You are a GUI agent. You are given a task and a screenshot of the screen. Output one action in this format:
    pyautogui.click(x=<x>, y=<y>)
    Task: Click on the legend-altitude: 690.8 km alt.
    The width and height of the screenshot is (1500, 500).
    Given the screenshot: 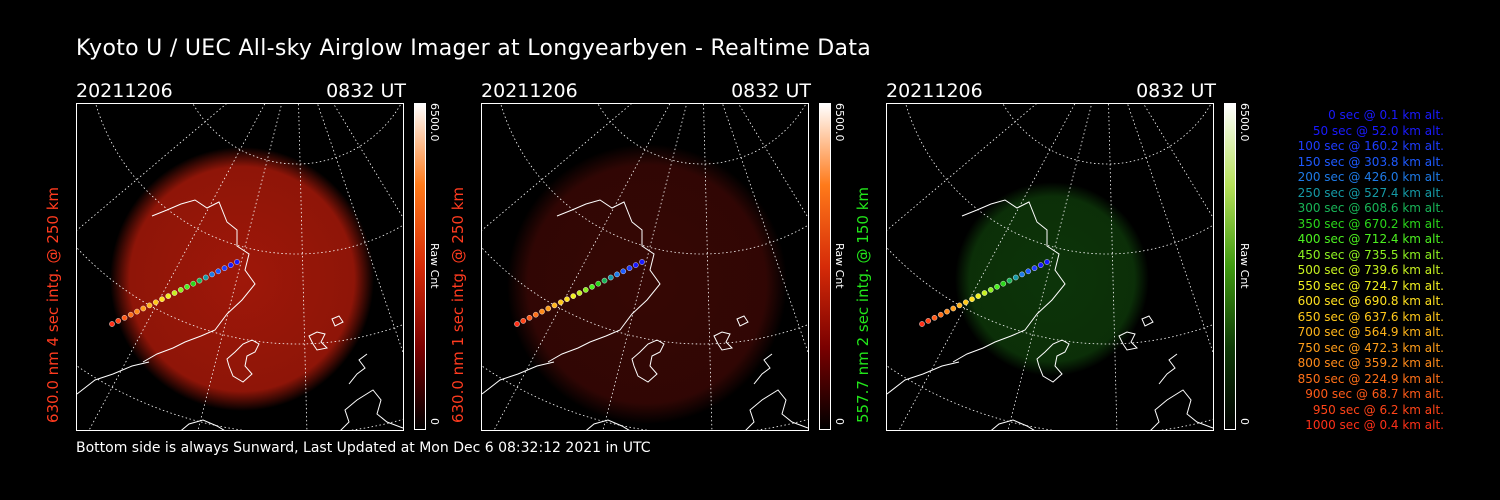 What is the action you would take?
    pyautogui.click(x=1404, y=301)
    